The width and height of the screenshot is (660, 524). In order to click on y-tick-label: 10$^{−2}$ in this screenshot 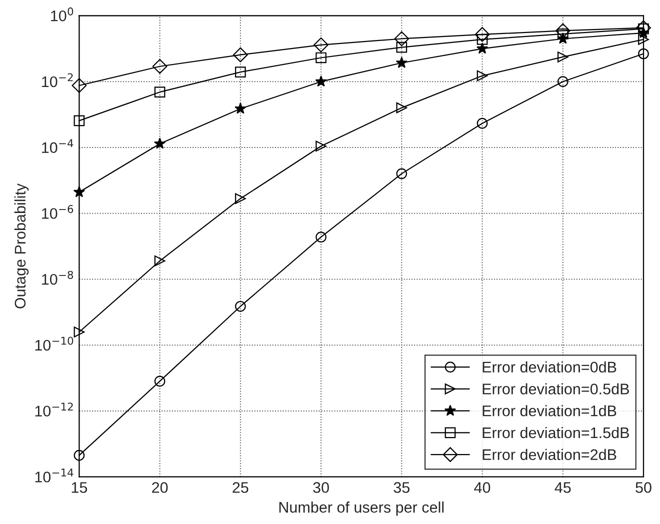, I will do `click(57, 80)`.